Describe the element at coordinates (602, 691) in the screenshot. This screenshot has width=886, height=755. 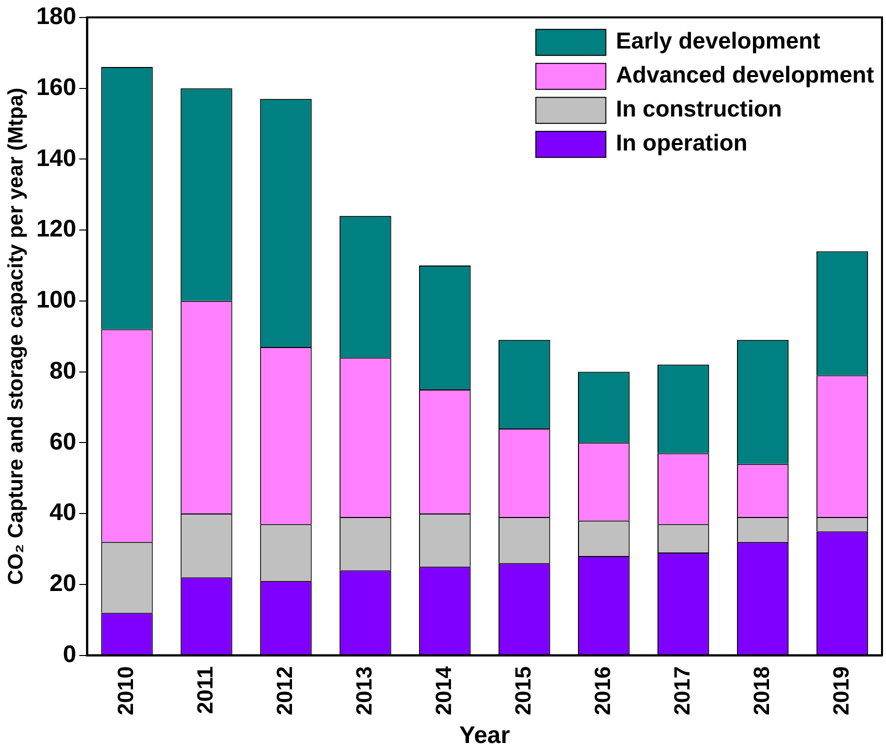
I see `x-tick-label: 2016` at that location.